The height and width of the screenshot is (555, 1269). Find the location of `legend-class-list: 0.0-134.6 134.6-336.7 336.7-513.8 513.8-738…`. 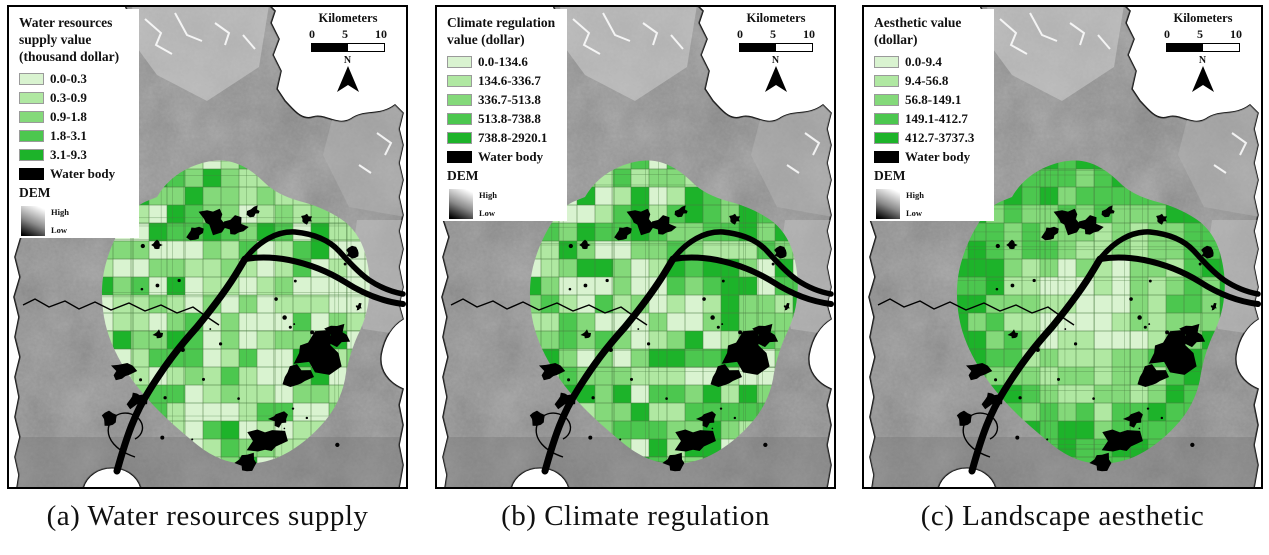

legend-class-list: 0.0-134.6 134.6-336.7 336.7-513.8 513.8-738… is located at coordinates (506, 100).